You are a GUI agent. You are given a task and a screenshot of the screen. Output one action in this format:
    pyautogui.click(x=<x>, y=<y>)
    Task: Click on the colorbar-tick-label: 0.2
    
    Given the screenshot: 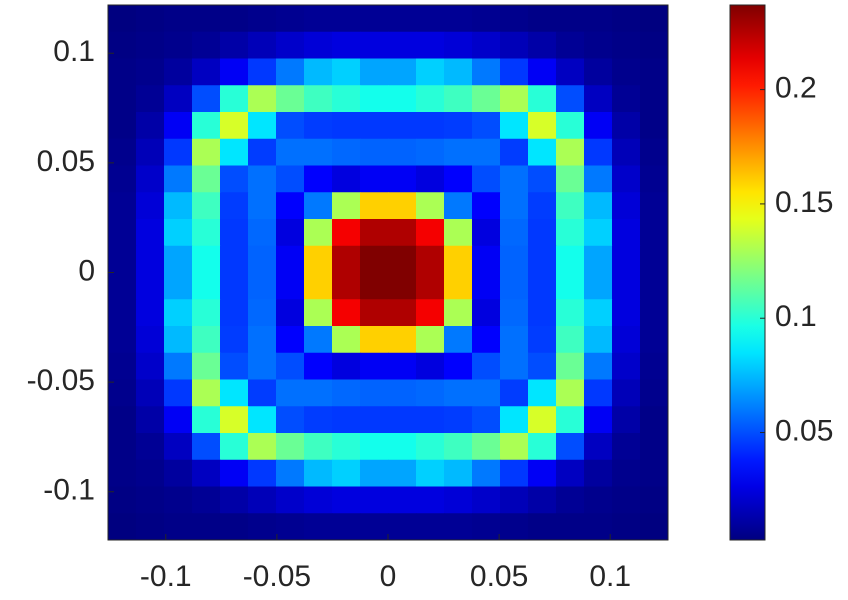 What is the action you would take?
    pyautogui.click(x=796, y=88)
    